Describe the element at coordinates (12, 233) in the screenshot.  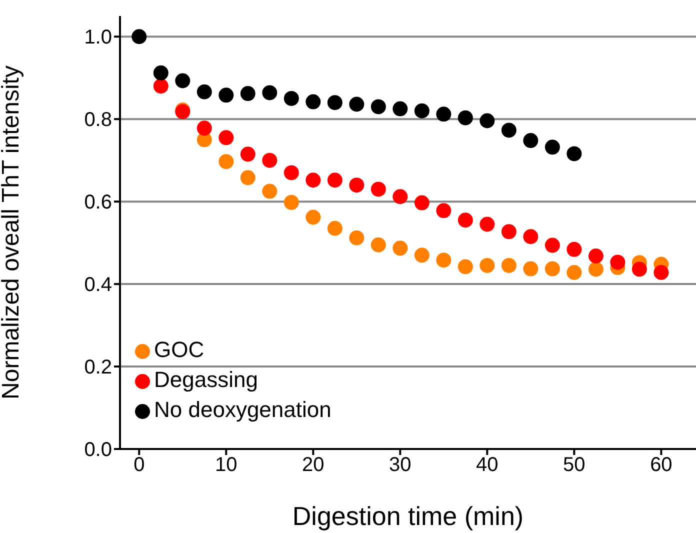
I see `y-axis-title: Normalized oveall ThT intensity` at that location.